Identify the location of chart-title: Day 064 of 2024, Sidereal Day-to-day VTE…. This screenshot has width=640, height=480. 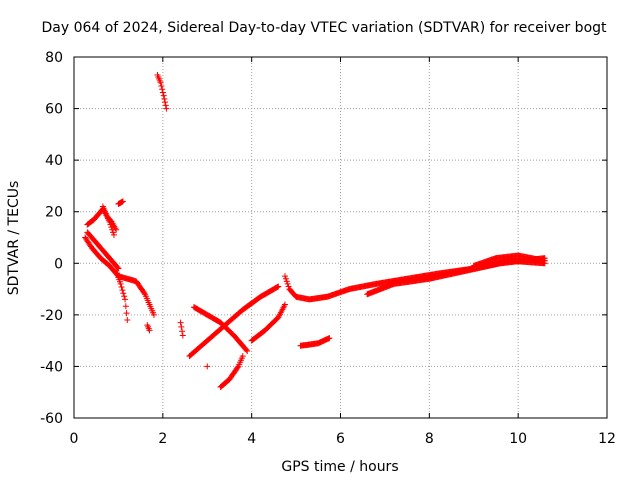
(324, 28).